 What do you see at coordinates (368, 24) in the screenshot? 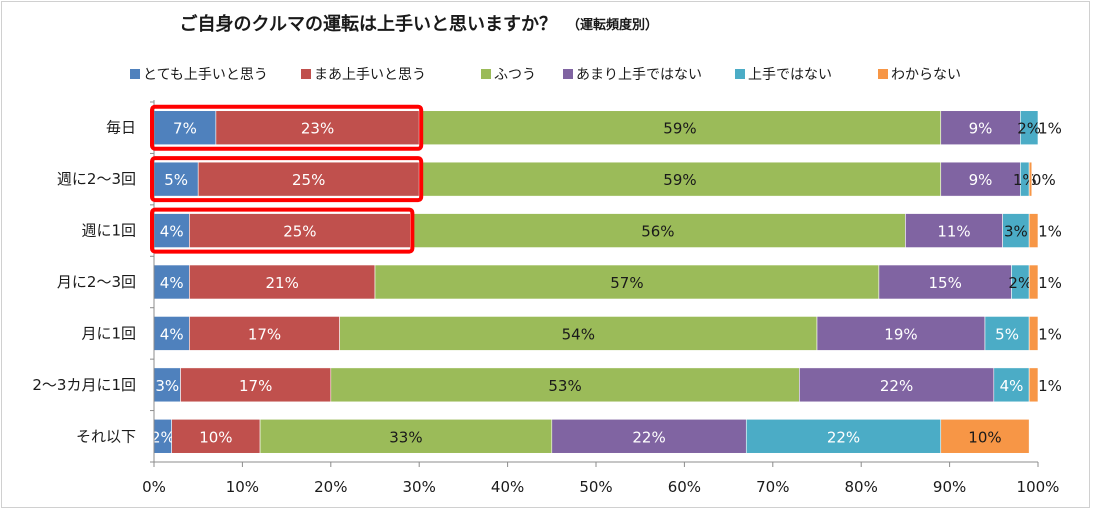
I see `chart-title: ご自身のクルマの運転は上手いと思いますか？` at bounding box center [368, 24].